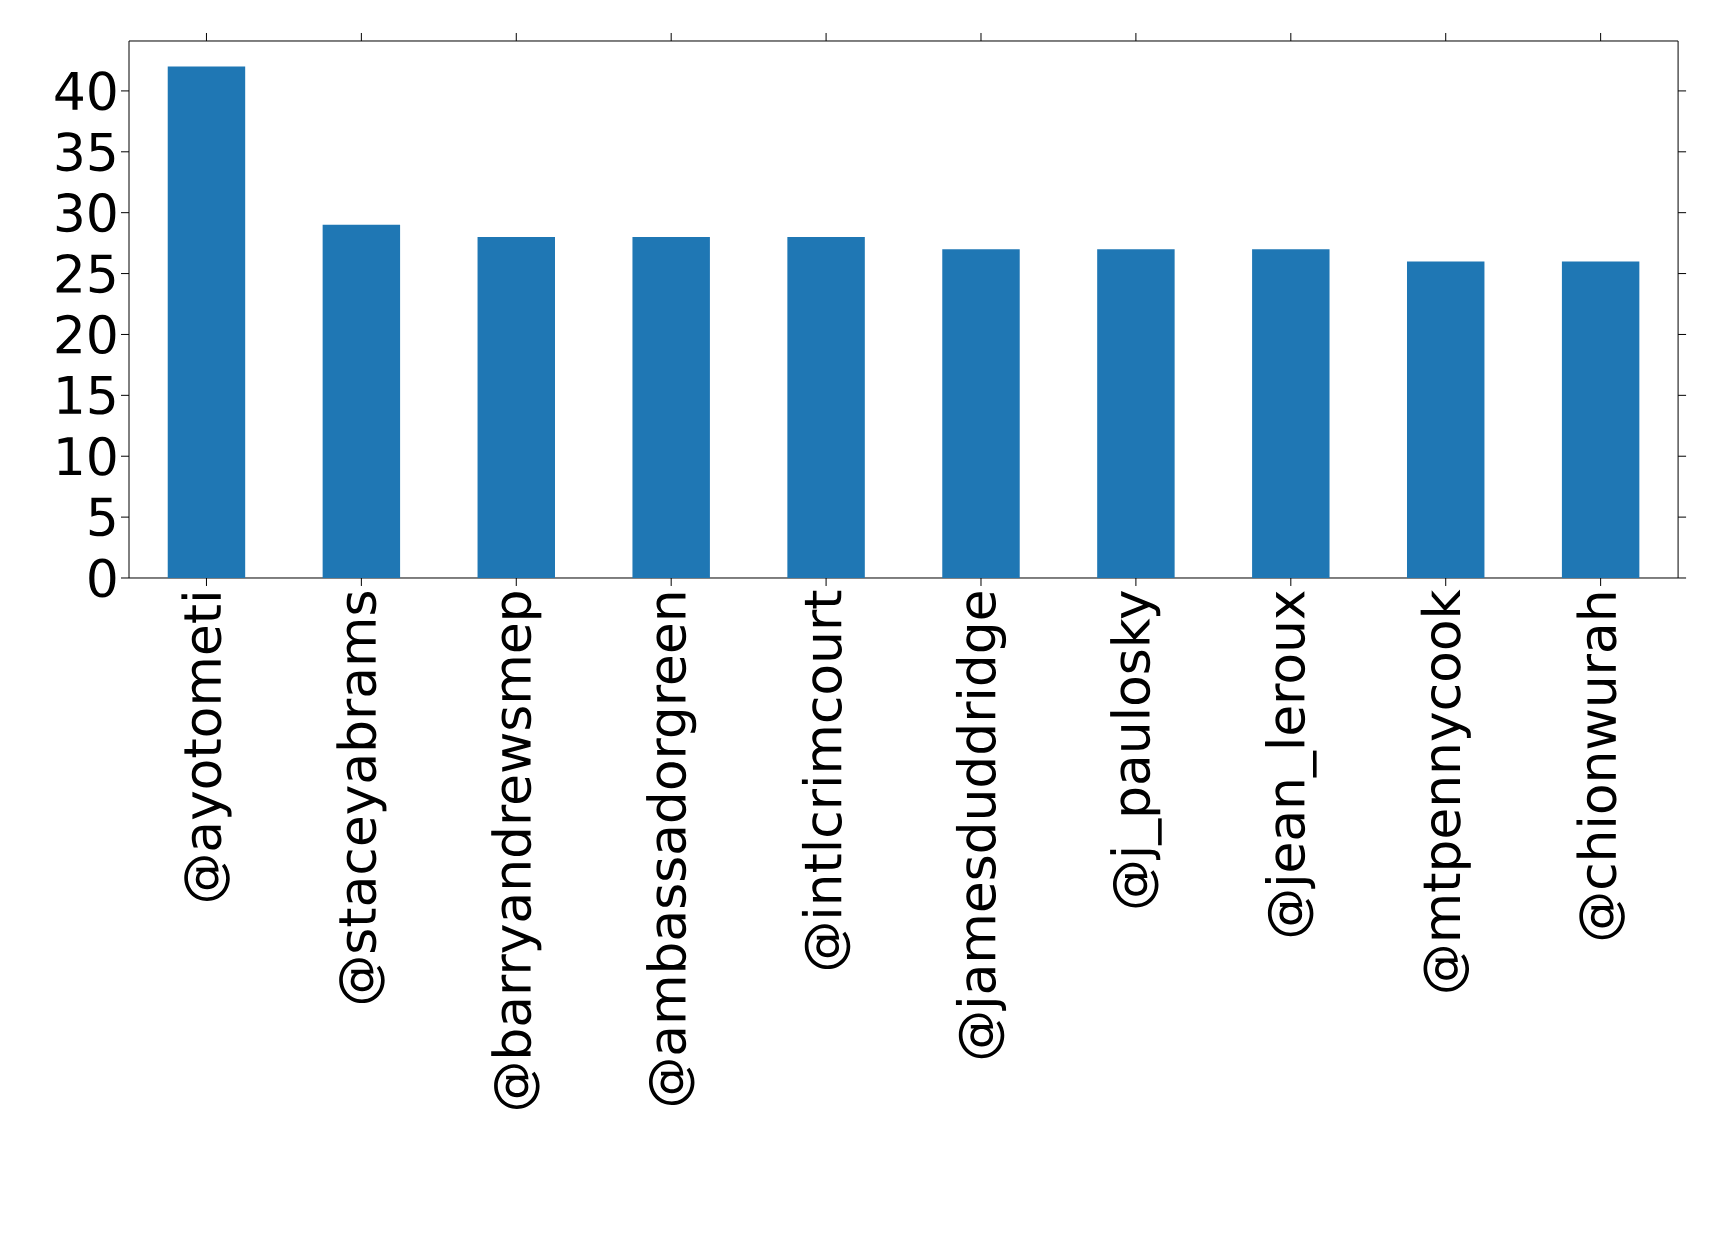  What do you see at coordinates (102, 517) in the screenshot?
I see `y-tick-label: 5` at bounding box center [102, 517].